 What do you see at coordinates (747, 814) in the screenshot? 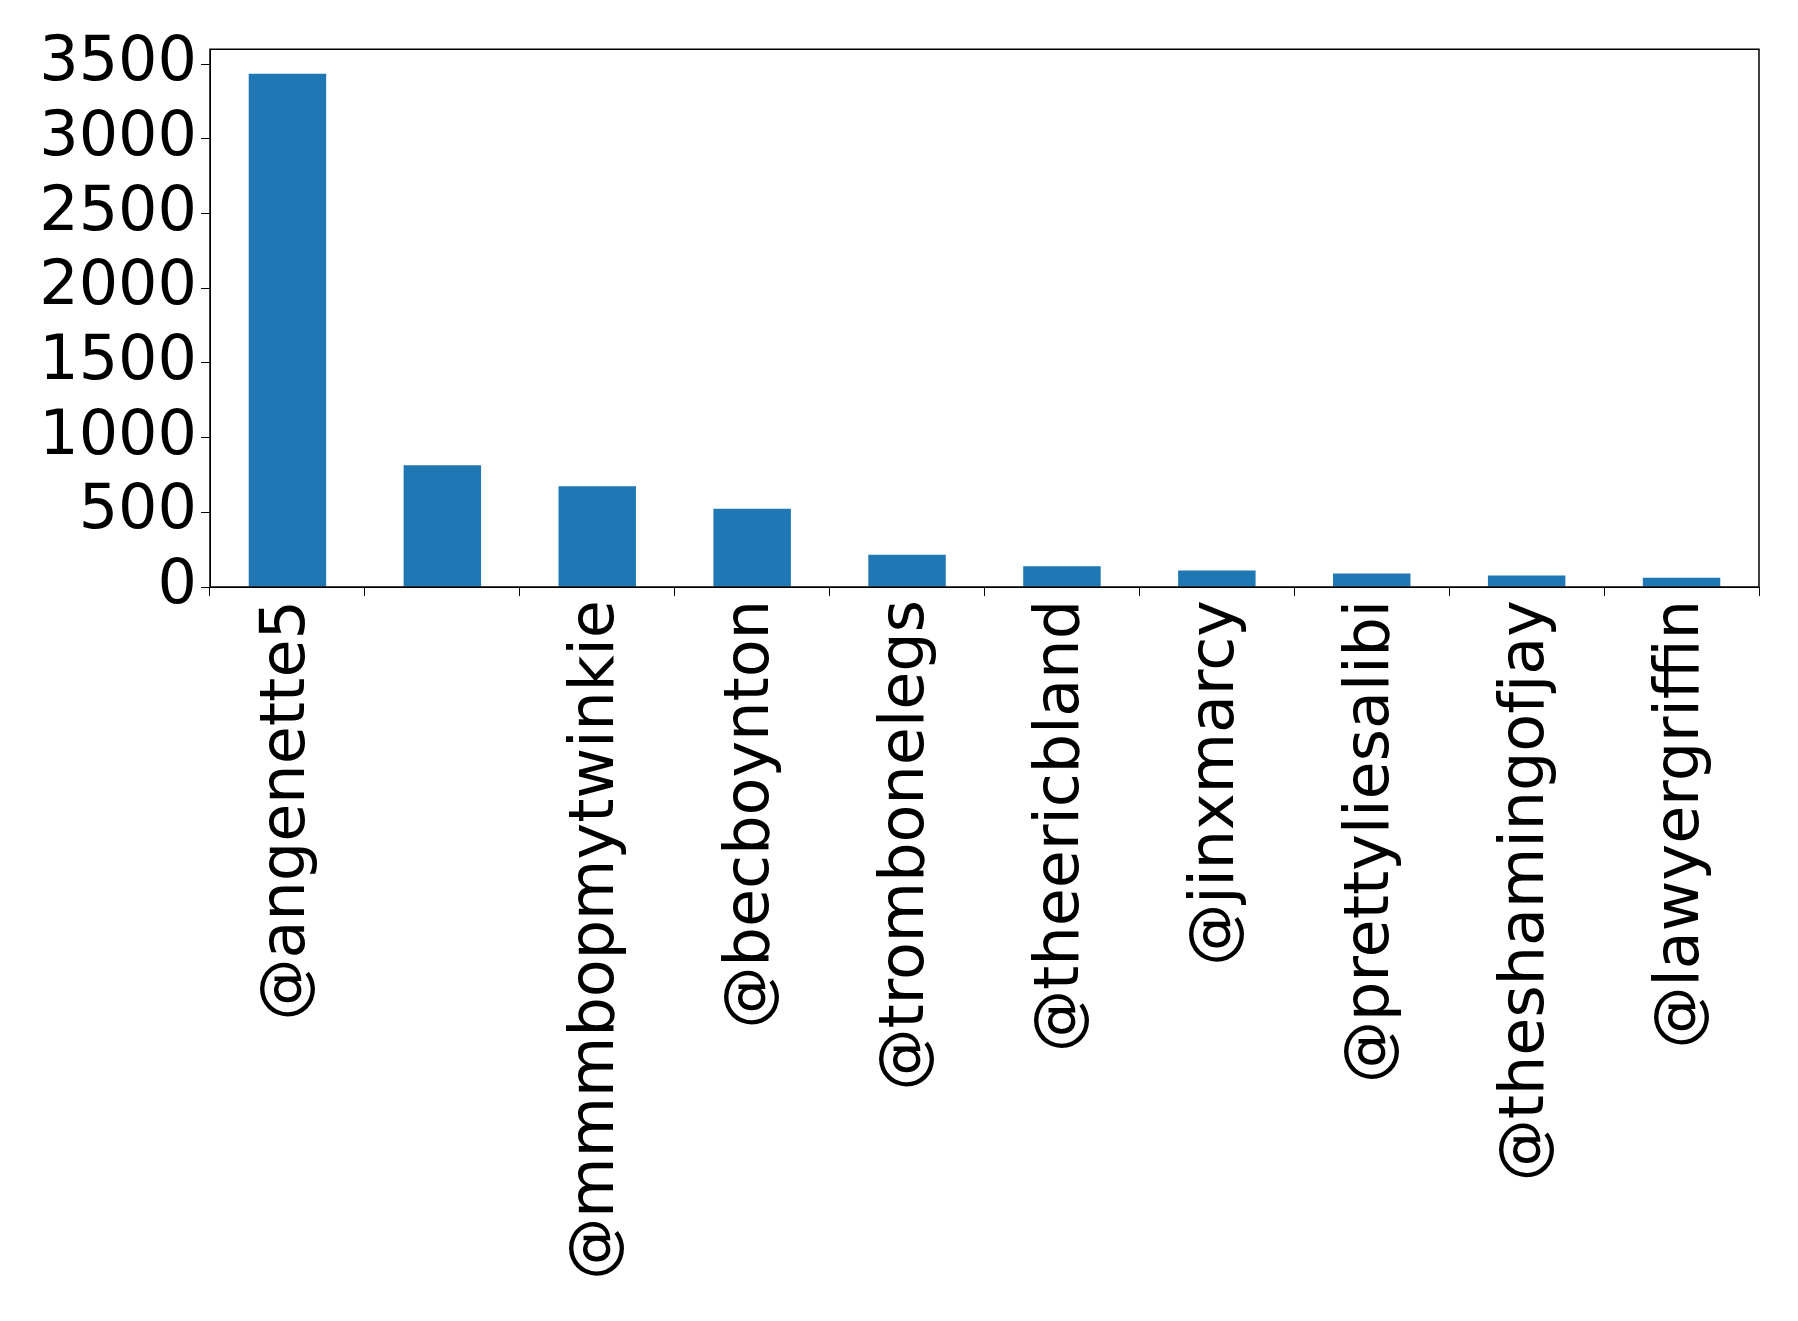
I see `x-tick-label: @becboynton` at bounding box center [747, 814].